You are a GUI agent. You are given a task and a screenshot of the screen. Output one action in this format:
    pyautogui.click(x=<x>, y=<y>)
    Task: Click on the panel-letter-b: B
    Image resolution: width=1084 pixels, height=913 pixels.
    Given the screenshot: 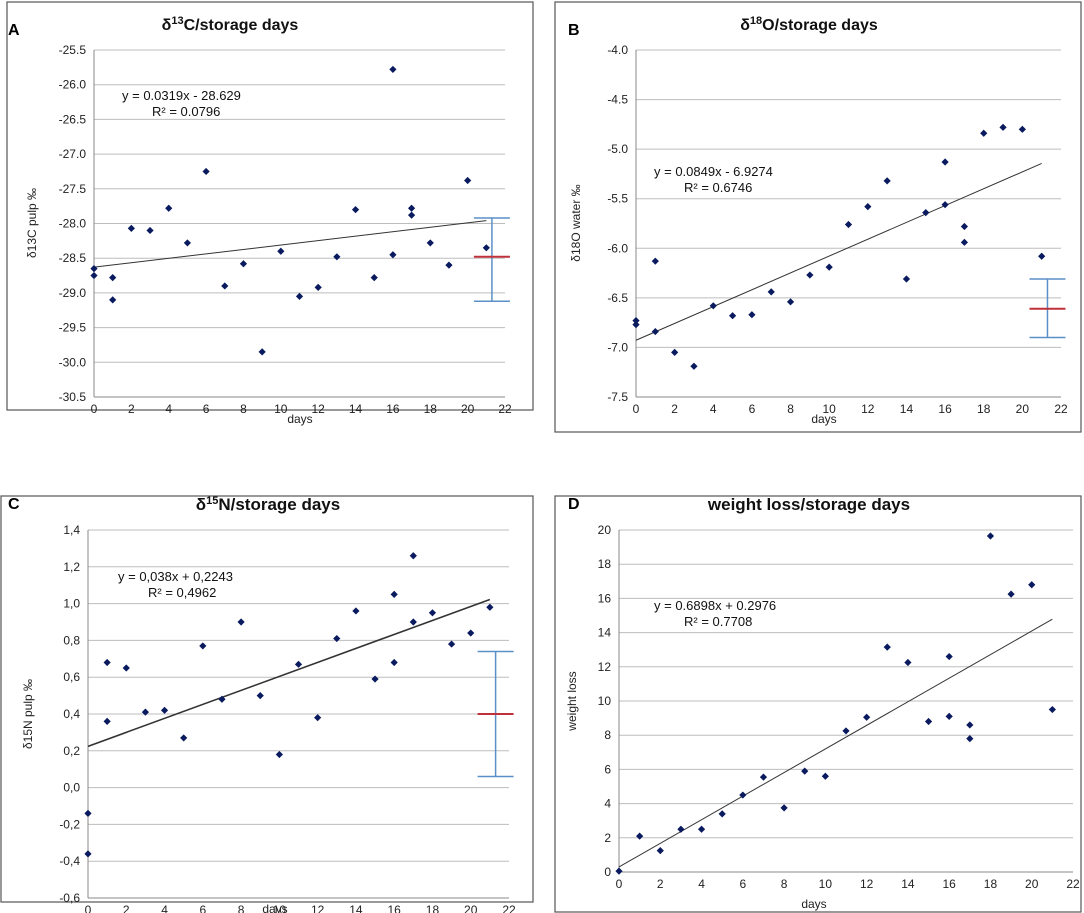 What is the action you would take?
    pyautogui.click(x=574, y=30)
    